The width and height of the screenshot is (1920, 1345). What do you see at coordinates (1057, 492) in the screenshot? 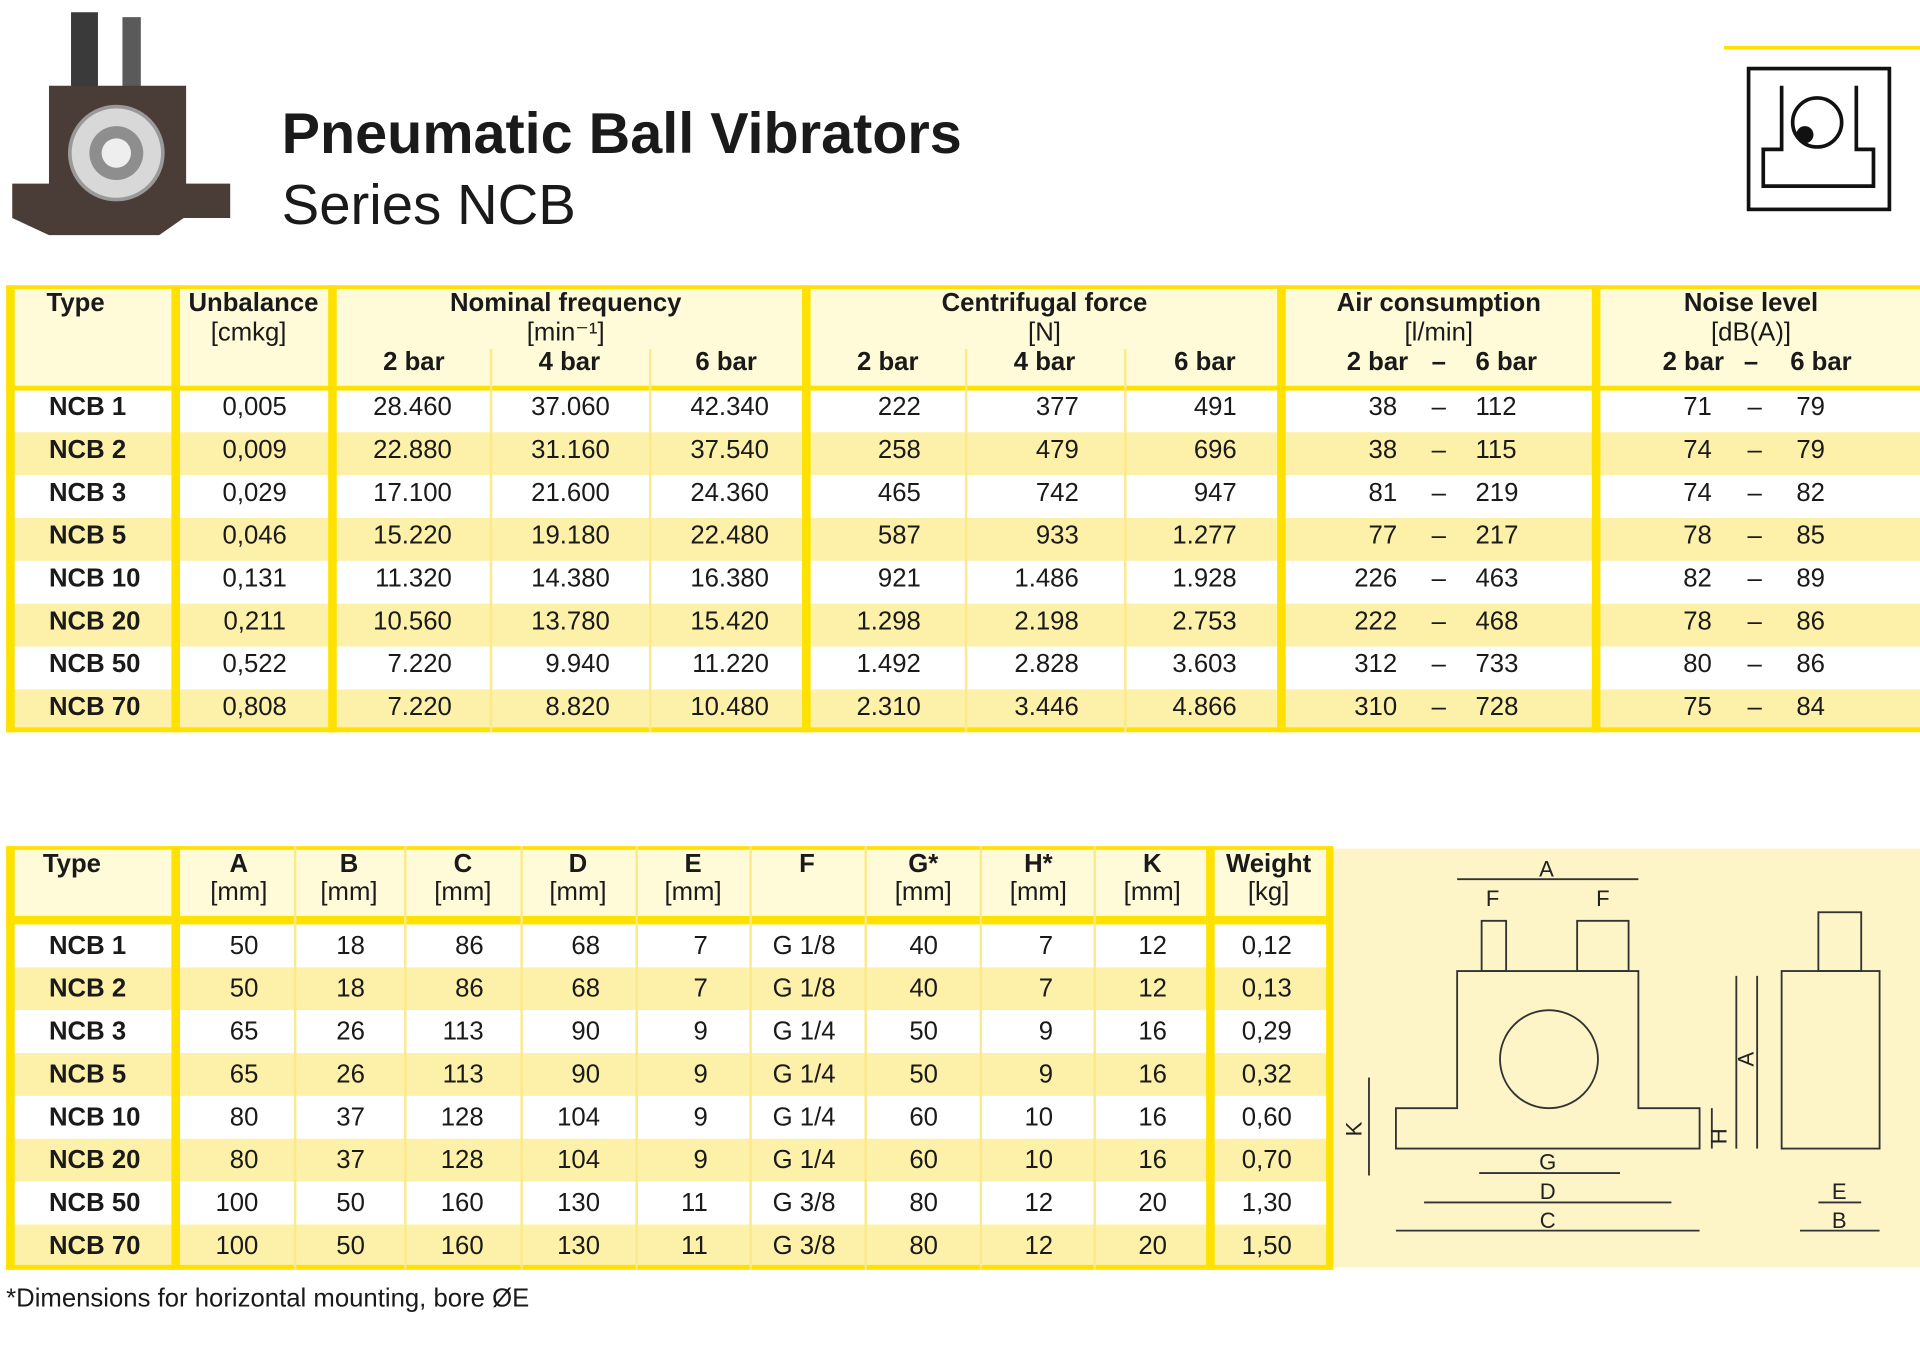
I see `cell: 742` at bounding box center [1057, 492].